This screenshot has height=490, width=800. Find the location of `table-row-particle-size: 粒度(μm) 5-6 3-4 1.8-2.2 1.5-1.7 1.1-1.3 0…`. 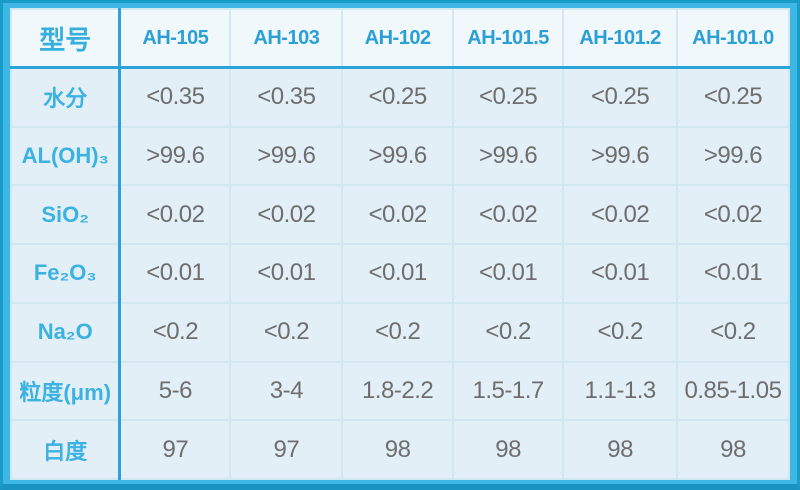

table-row-particle-size: 粒度(μm) 5-6 3-4 1.8-2.2 1.5-1.7 1.1-1.3 0… is located at coordinates (400, 391).